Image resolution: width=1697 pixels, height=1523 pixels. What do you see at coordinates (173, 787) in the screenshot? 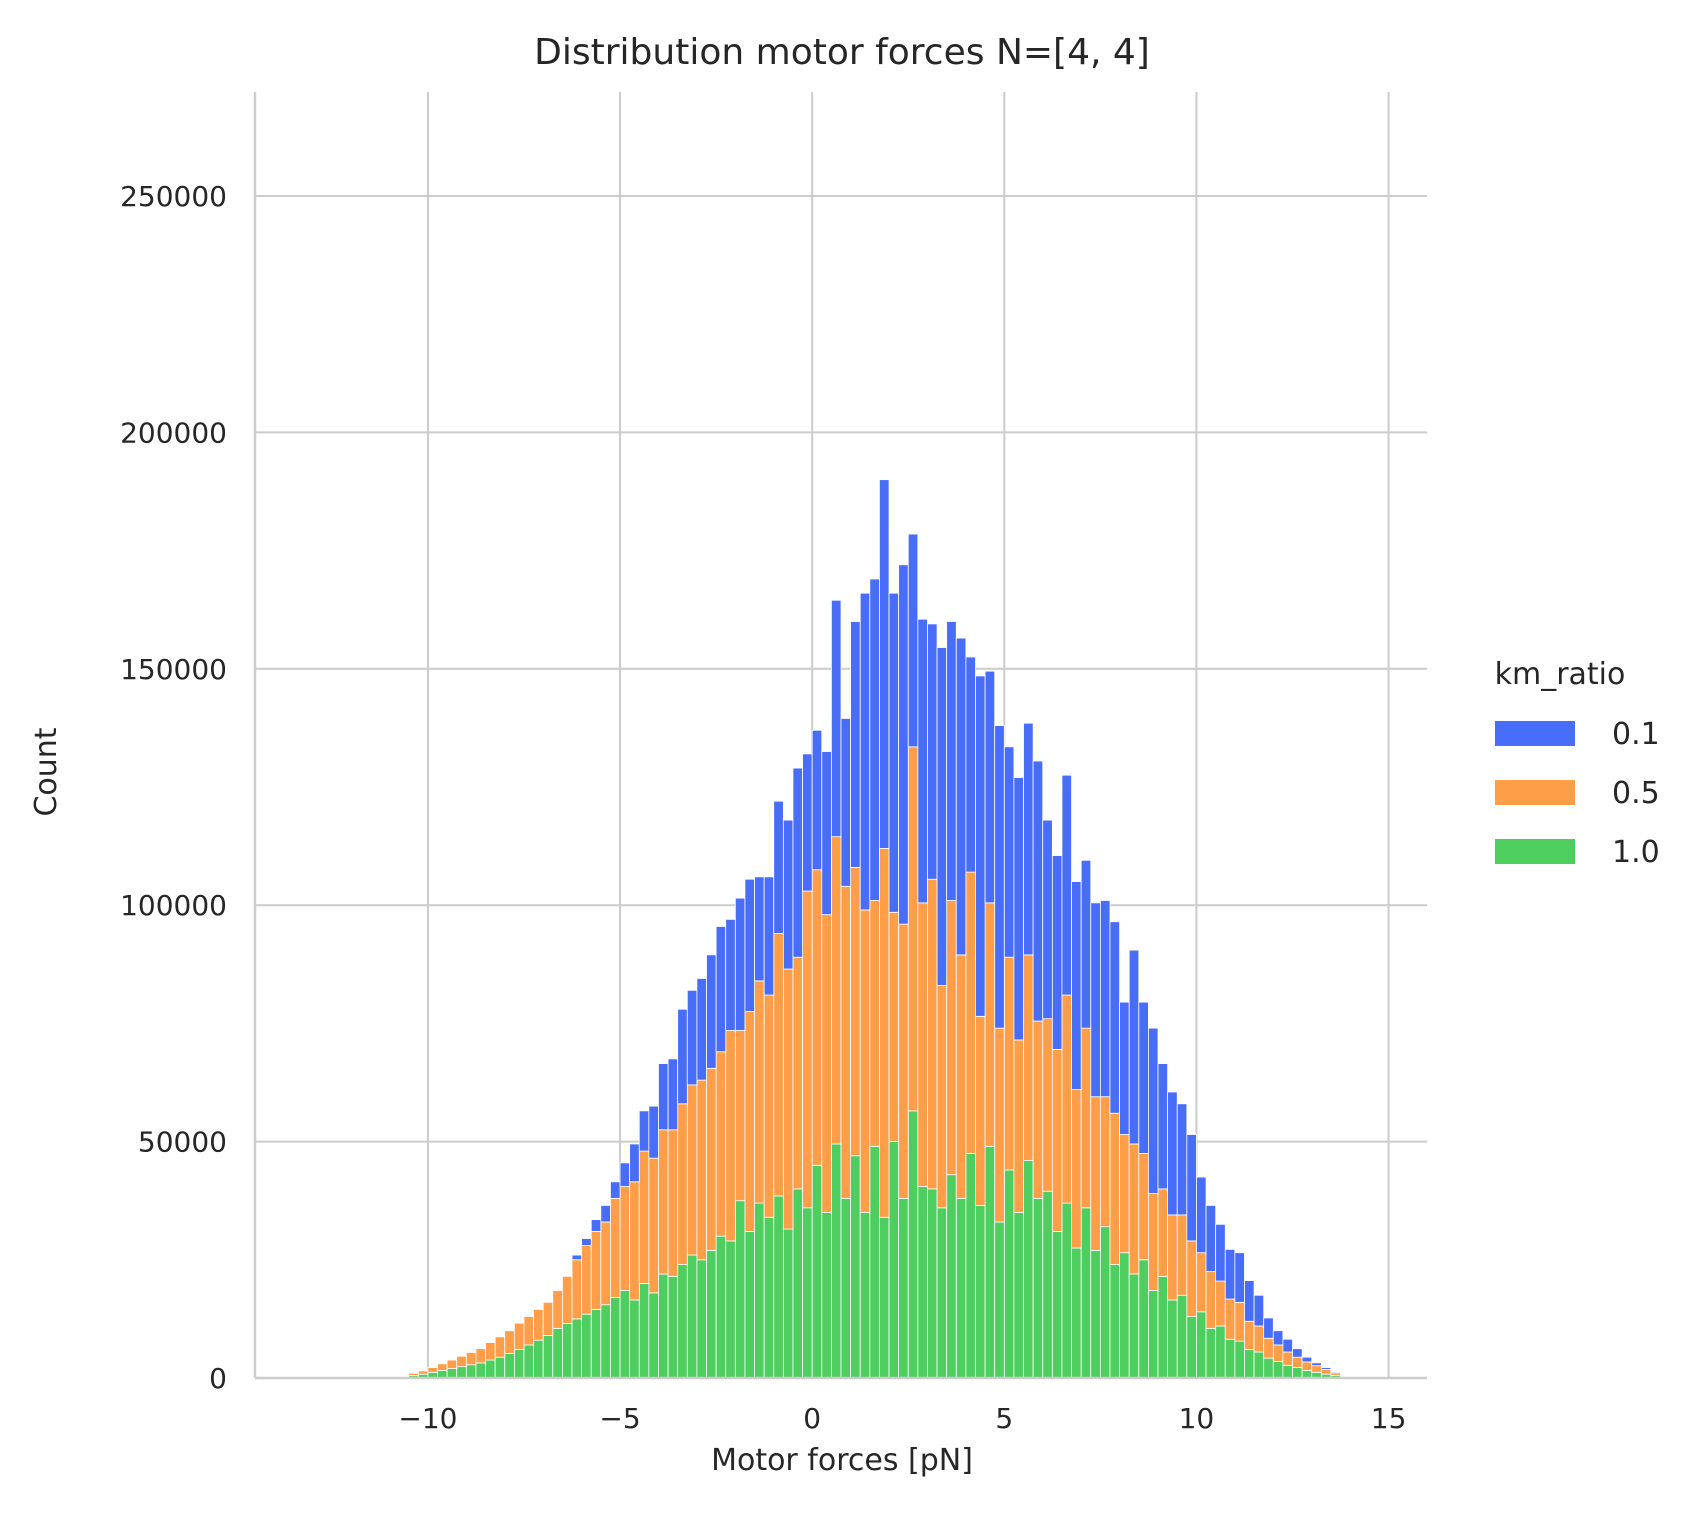
I see `y-tick-labels: 0 50000 100000 150000 200000 250000` at bounding box center [173, 787].